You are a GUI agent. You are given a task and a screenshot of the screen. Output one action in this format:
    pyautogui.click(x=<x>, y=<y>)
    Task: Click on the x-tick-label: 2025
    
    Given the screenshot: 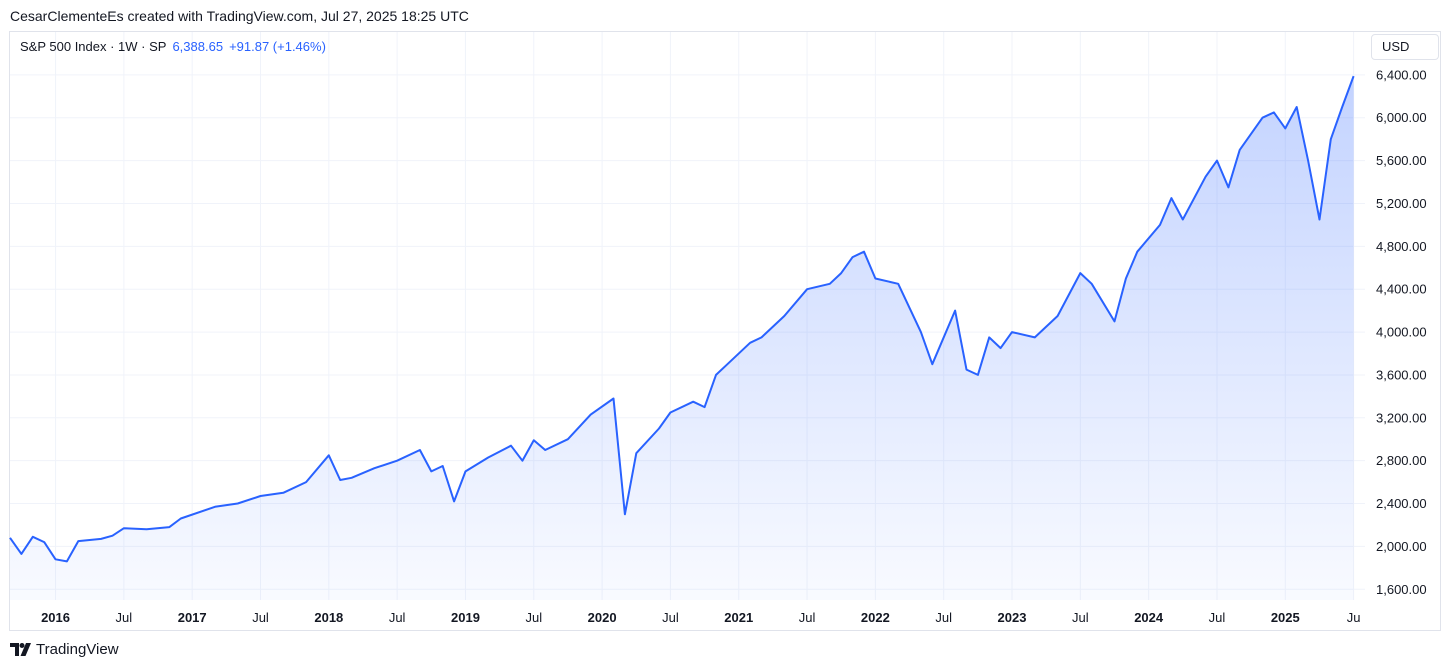 What is the action you would take?
    pyautogui.click(x=1285, y=617)
    